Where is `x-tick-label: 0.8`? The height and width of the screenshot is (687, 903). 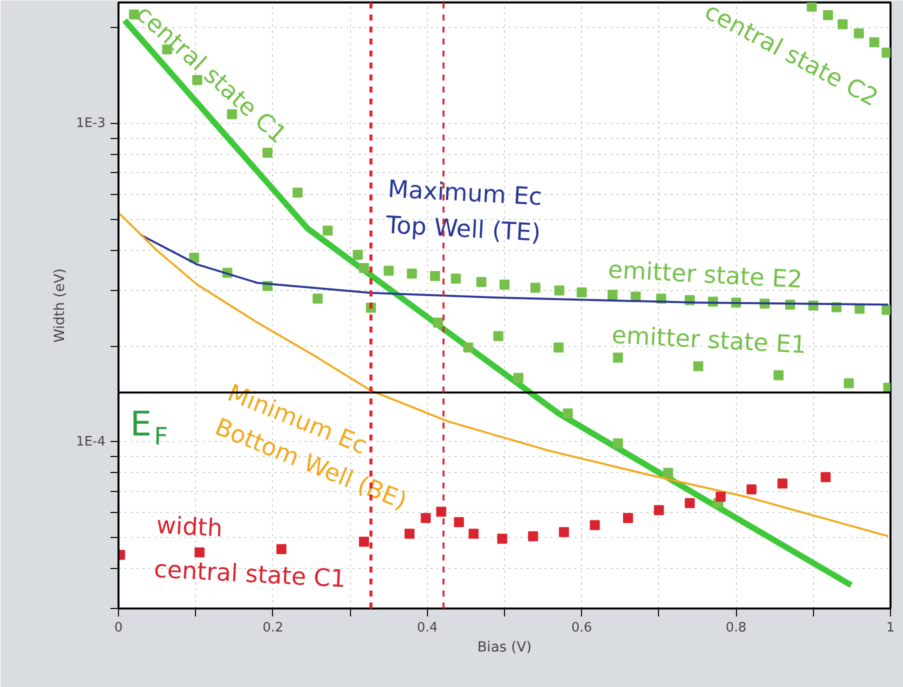 x-tick-label: 0.8 is located at coordinates (736, 628).